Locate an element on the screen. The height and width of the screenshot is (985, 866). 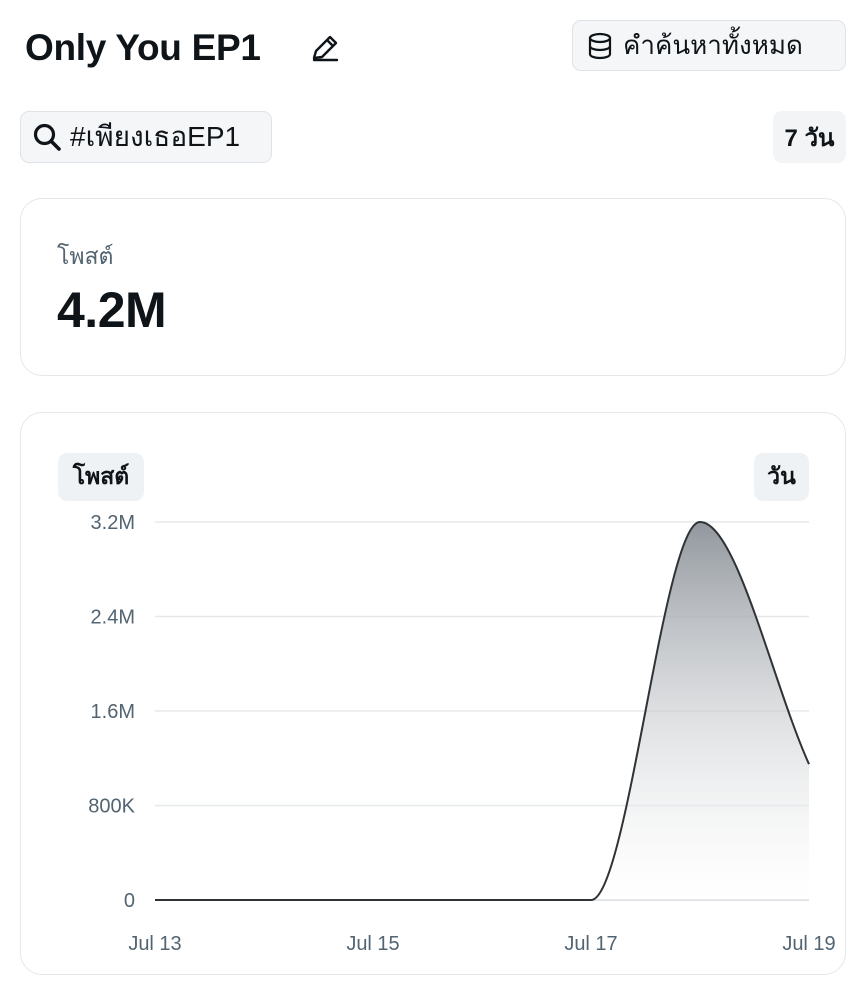
saved-searches-label: คำค้นหาทั้งหมด is located at coordinates (713, 45).